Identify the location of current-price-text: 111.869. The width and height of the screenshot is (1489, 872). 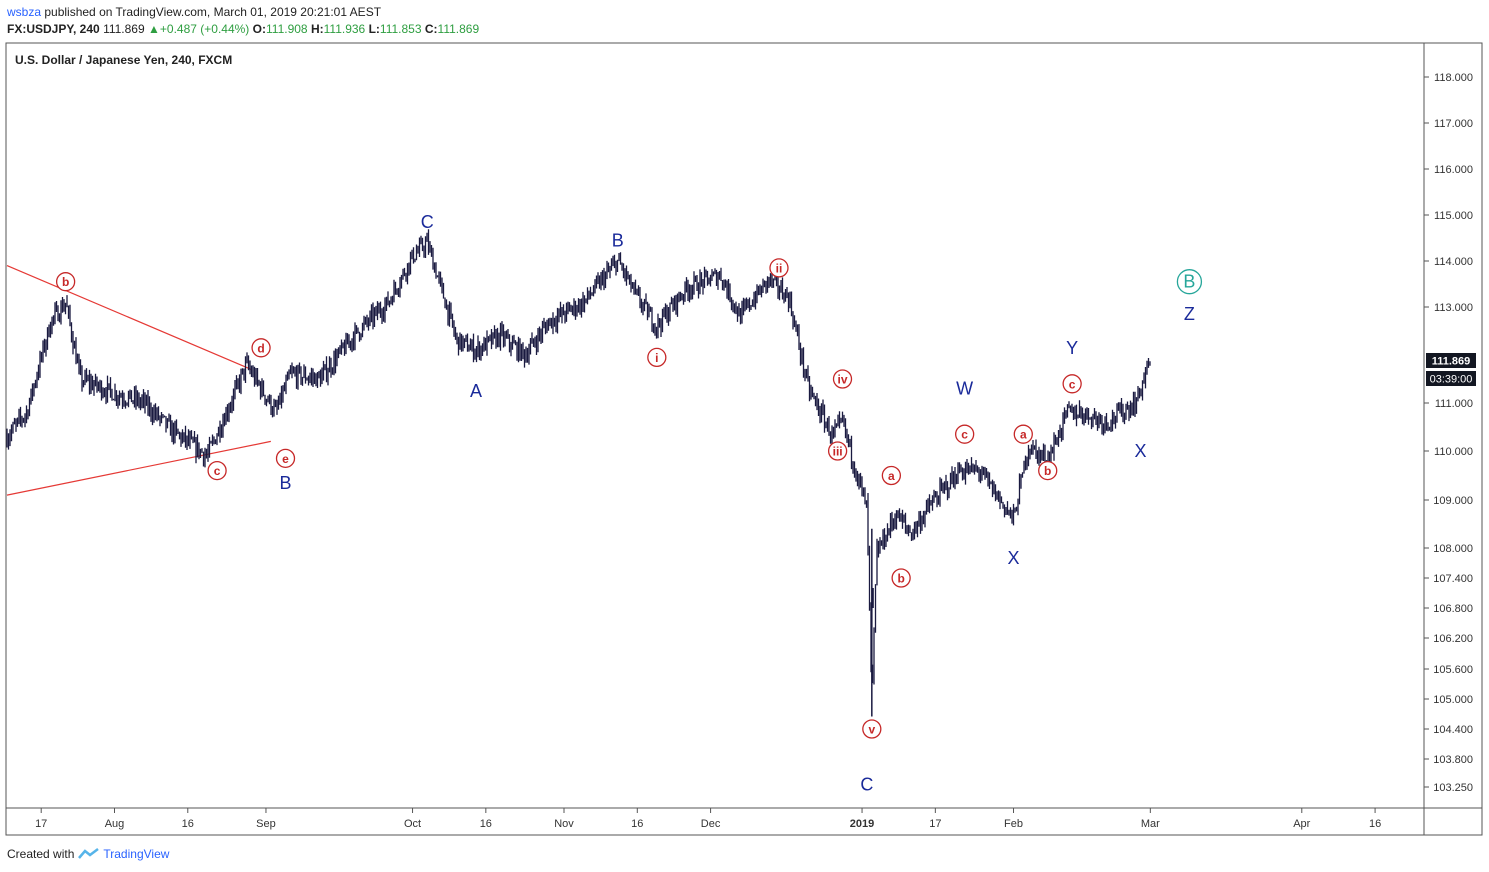
(1451, 362).